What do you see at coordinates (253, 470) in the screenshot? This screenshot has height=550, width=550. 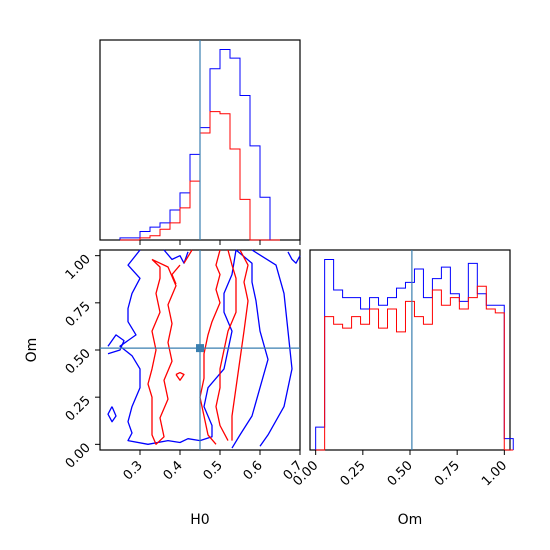 I see `h0-xtick-label: 0.6` at bounding box center [253, 470].